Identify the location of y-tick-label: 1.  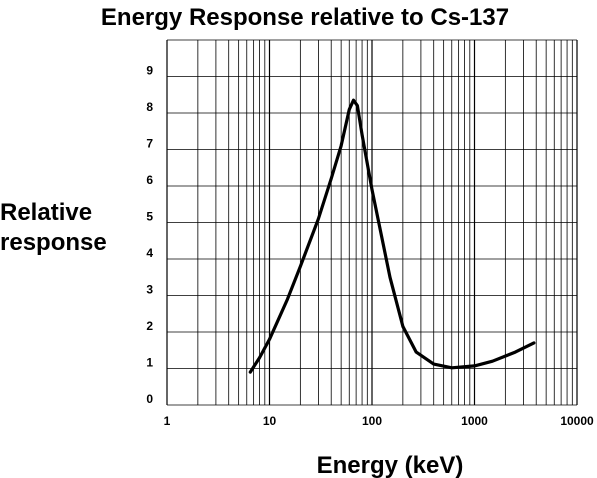
(149, 363).